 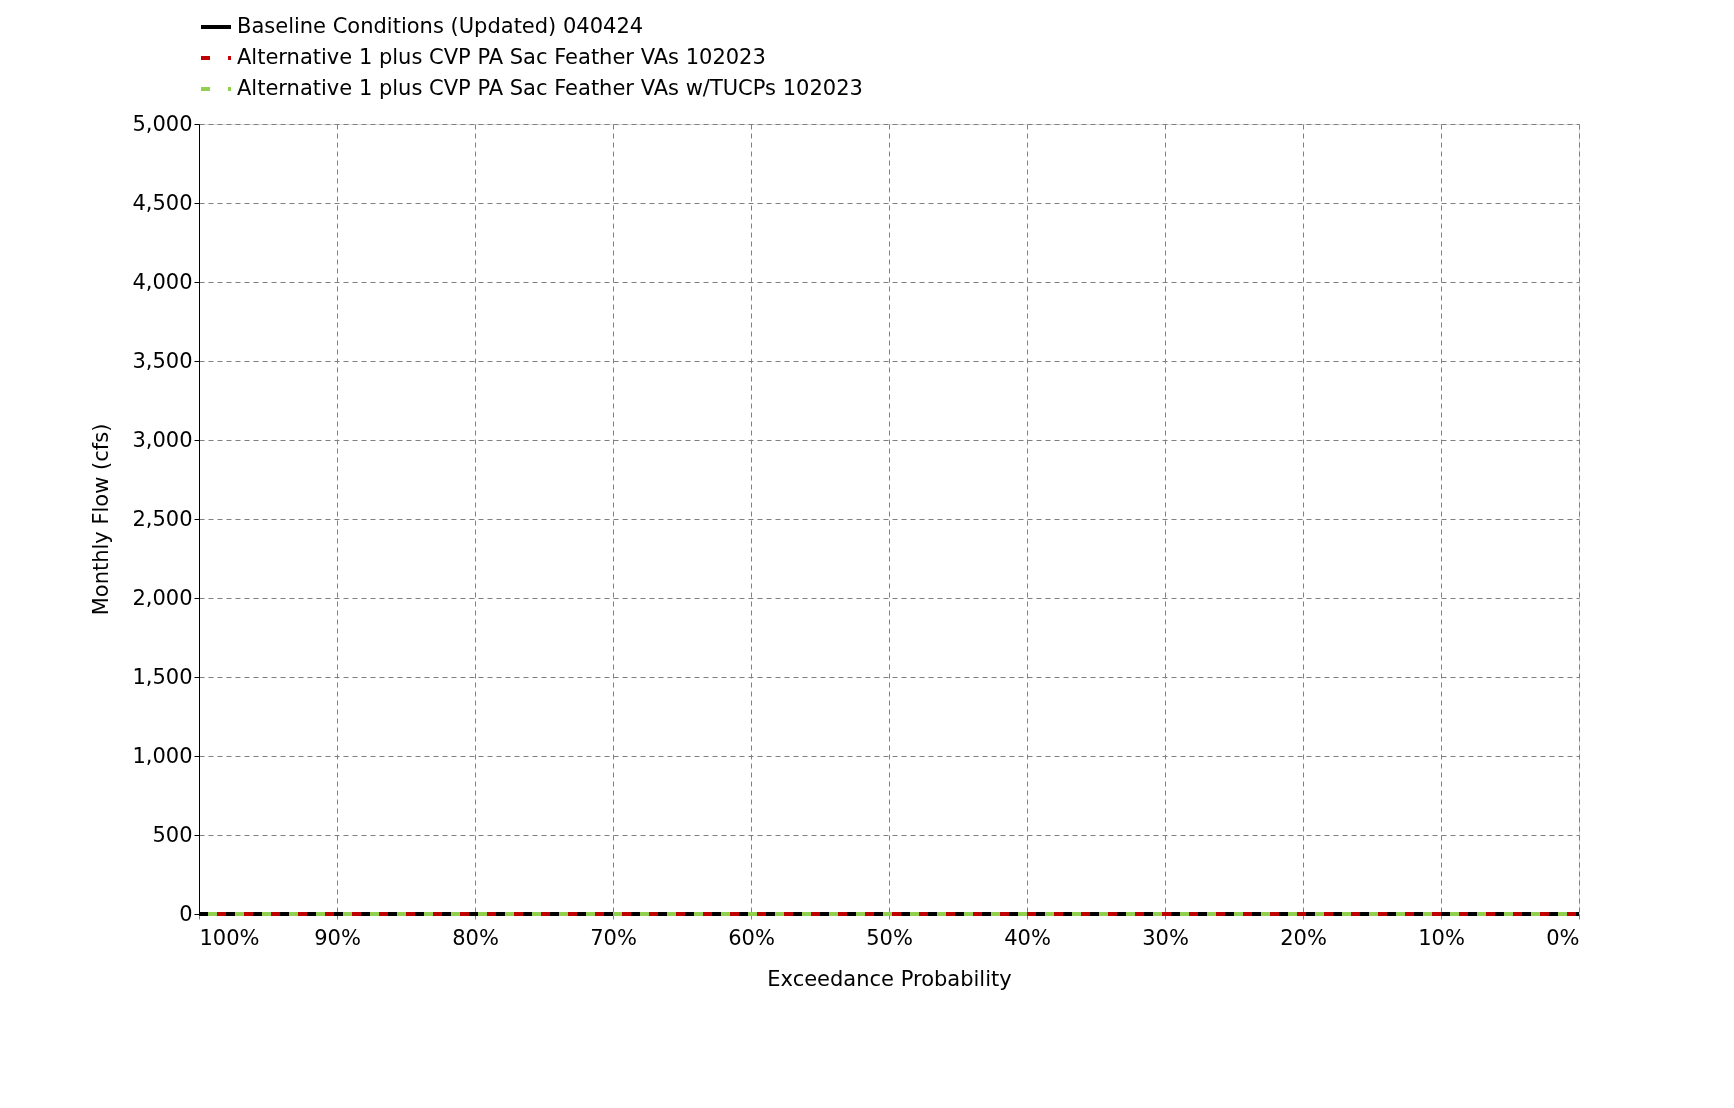 What do you see at coordinates (162, 123) in the screenshot?
I see `y-tick-label: 5,000` at bounding box center [162, 123].